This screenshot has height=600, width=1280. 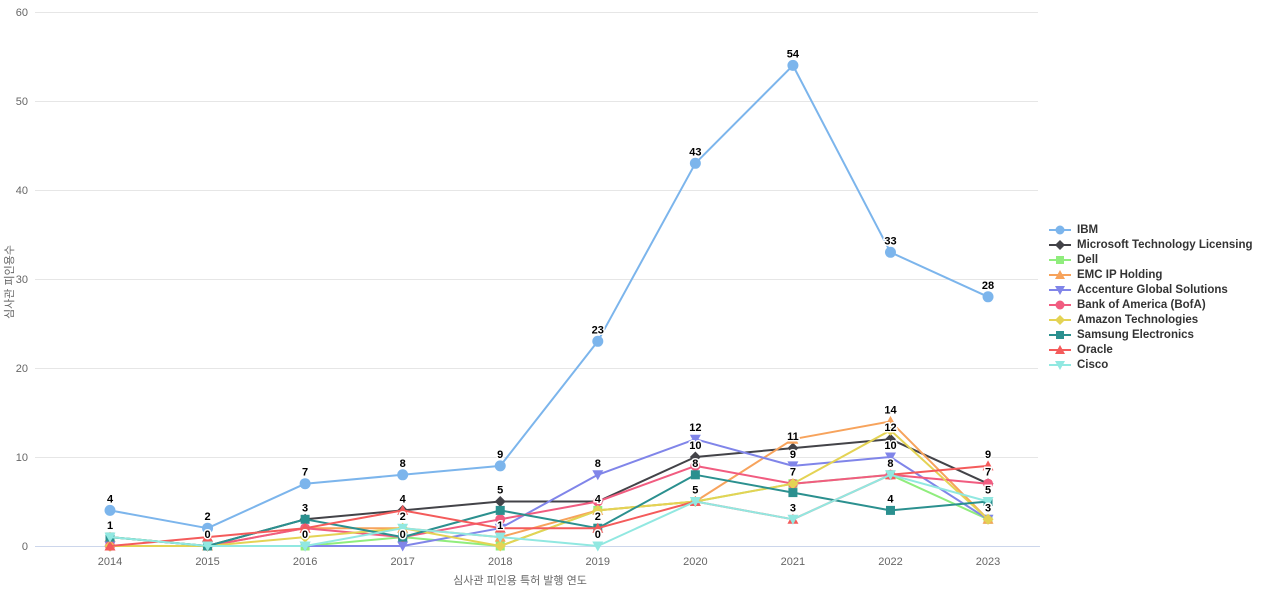 What do you see at coordinates (1150, 349) in the screenshot?
I see `legend-item-oracle: Oracle` at bounding box center [1150, 349].